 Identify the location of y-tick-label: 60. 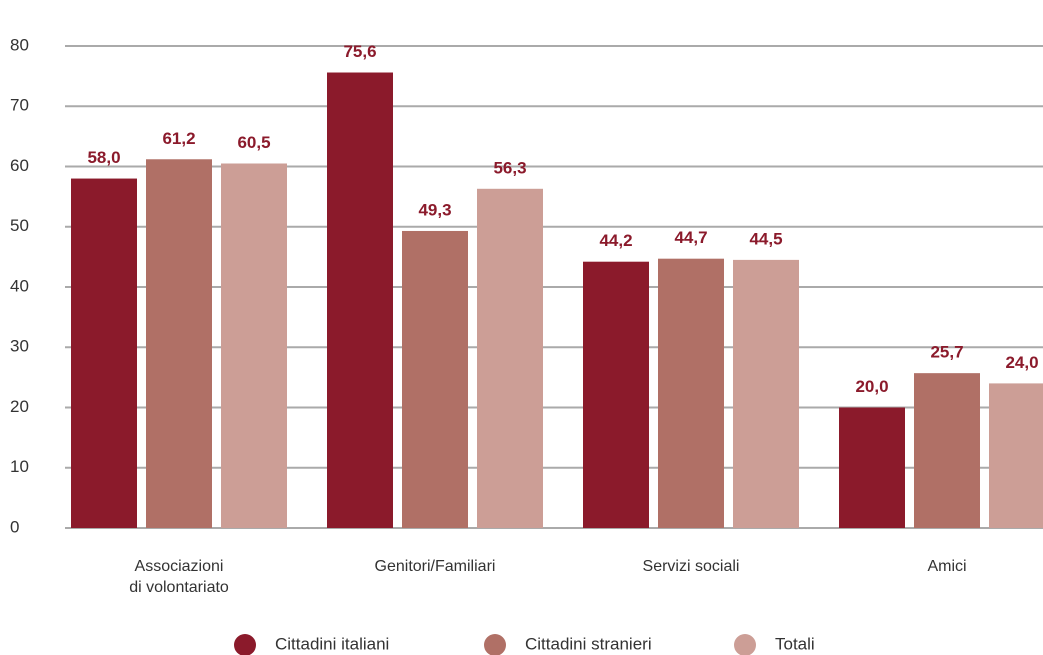
(19, 165).